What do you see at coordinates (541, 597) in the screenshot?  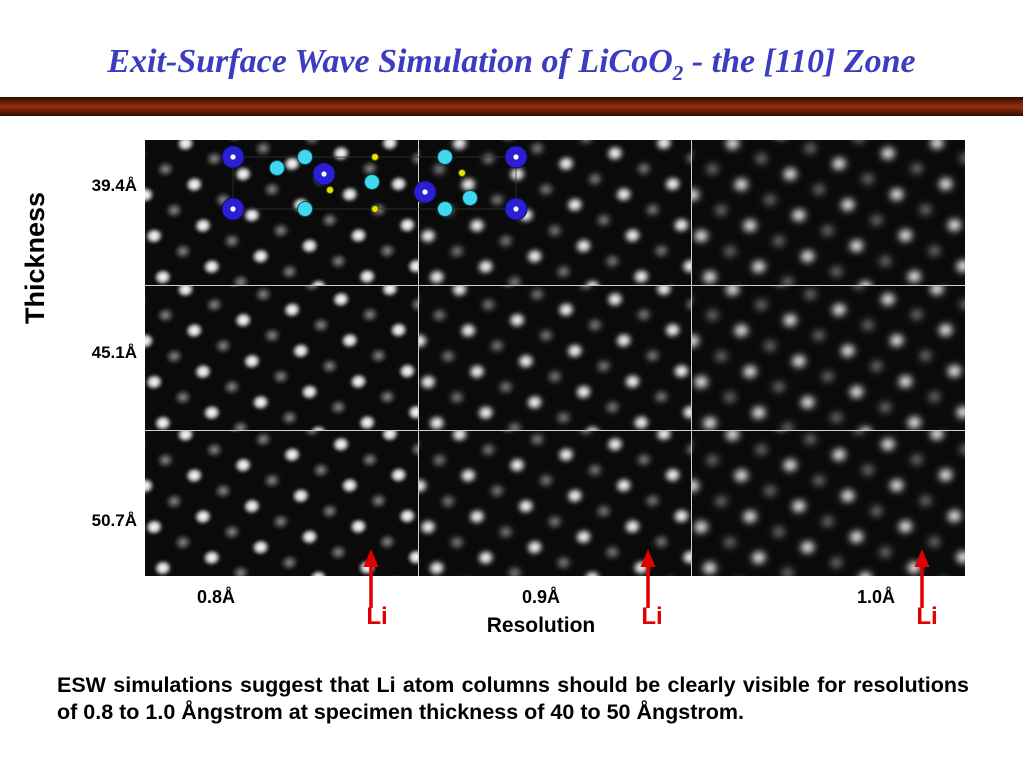 I see `resolution-tick-09: 0.9Å` at bounding box center [541, 597].